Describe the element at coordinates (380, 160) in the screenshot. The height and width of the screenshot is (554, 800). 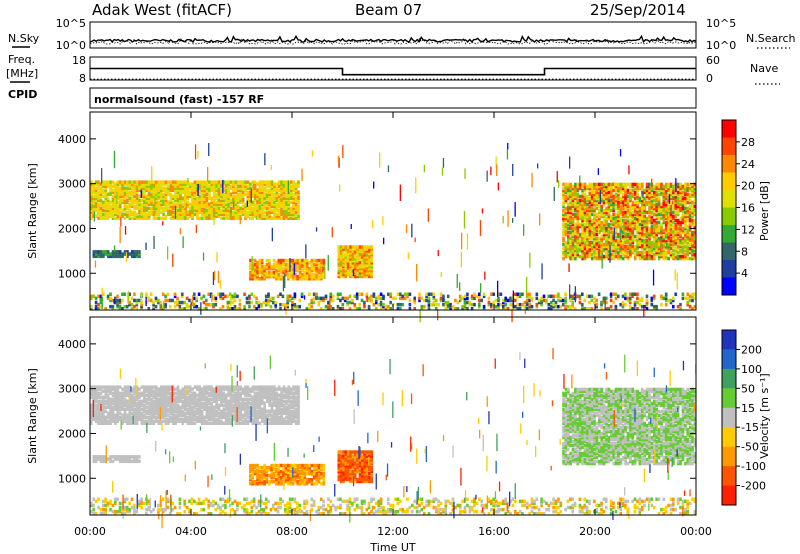
I see `noise-streak` at that location.